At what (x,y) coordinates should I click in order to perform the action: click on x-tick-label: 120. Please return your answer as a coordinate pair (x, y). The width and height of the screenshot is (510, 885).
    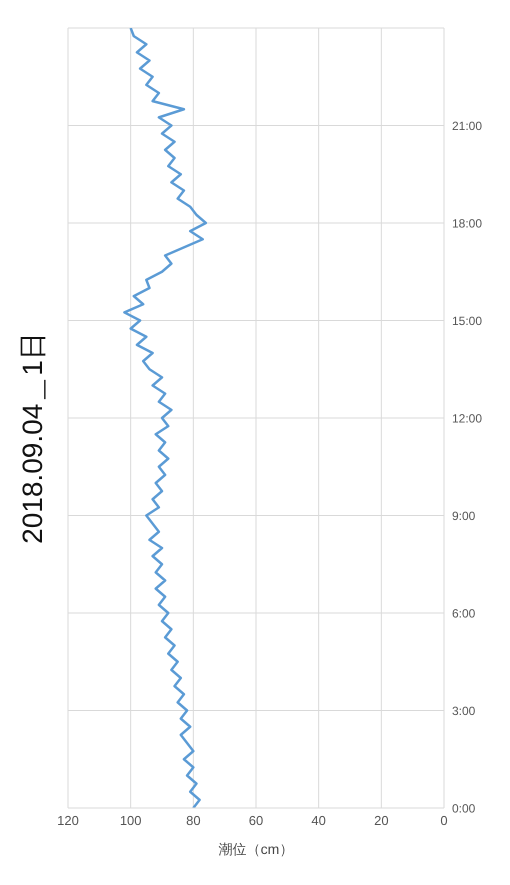
    Looking at the image, I should click on (68, 820).